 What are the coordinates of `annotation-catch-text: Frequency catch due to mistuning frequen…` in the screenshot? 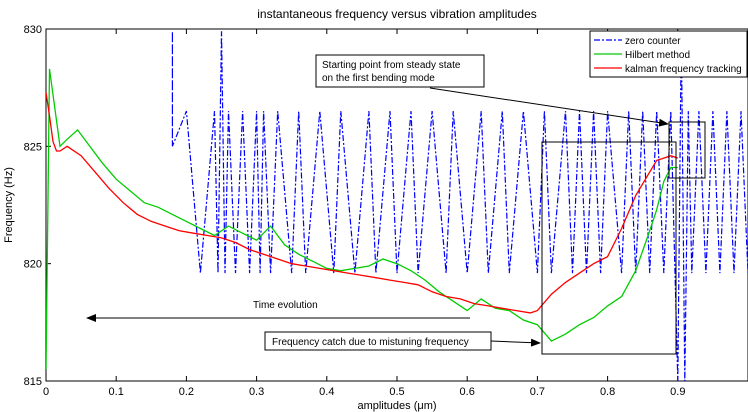 It's located at (370, 342).